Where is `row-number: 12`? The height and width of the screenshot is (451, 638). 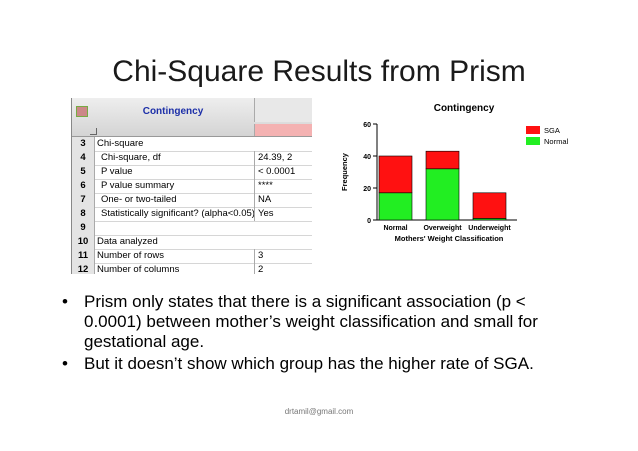
row-number: 12 is located at coordinates (83, 268).